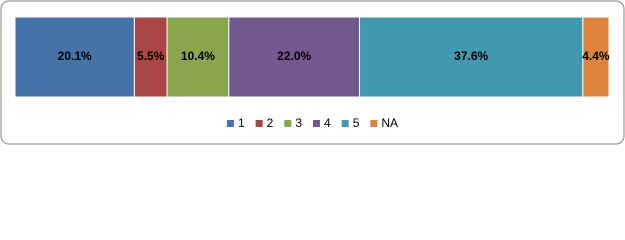 This screenshot has height=240, width=625. I want to click on data-label: 20.1%, so click(75, 56).